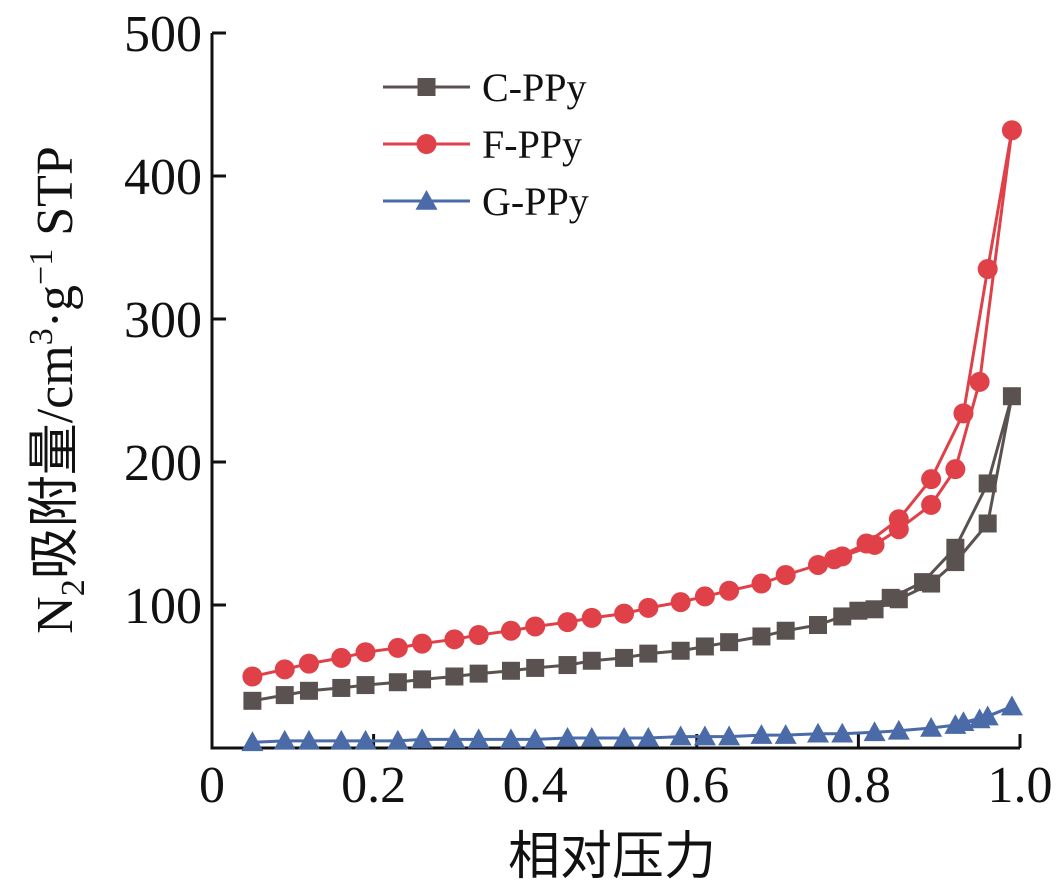 This screenshot has width=1057, height=894. Describe the element at coordinates (163, 606) in the screenshot. I see `y-tick-label: 100` at that location.